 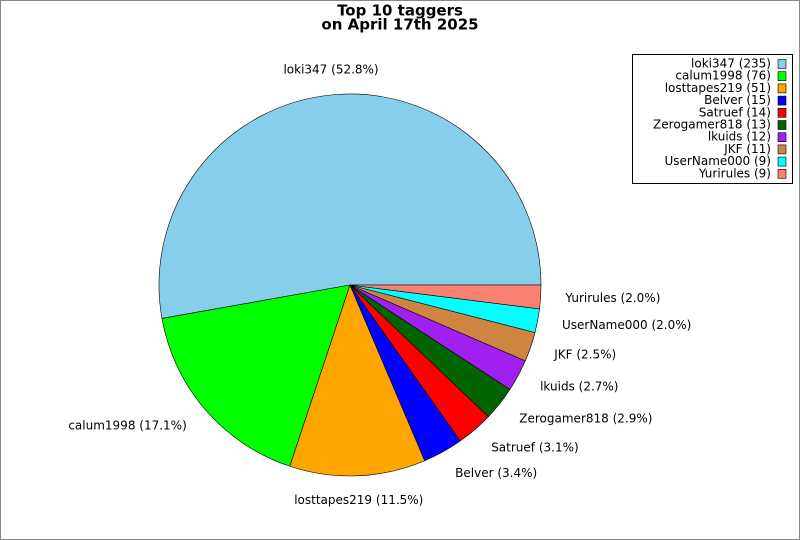 What do you see at coordinates (330, 70) in the screenshot?
I see `slice-label: loki347 (52.8%)` at bounding box center [330, 70].